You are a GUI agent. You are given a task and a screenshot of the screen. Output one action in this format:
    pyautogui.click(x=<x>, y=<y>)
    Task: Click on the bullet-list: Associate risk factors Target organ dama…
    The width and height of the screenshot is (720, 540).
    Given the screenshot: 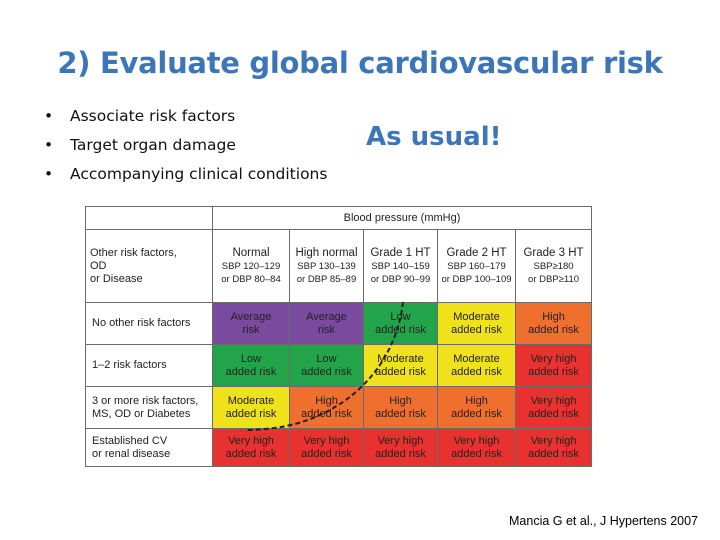 What is the action you would take?
    pyautogui.click(x=185, y=147)
    